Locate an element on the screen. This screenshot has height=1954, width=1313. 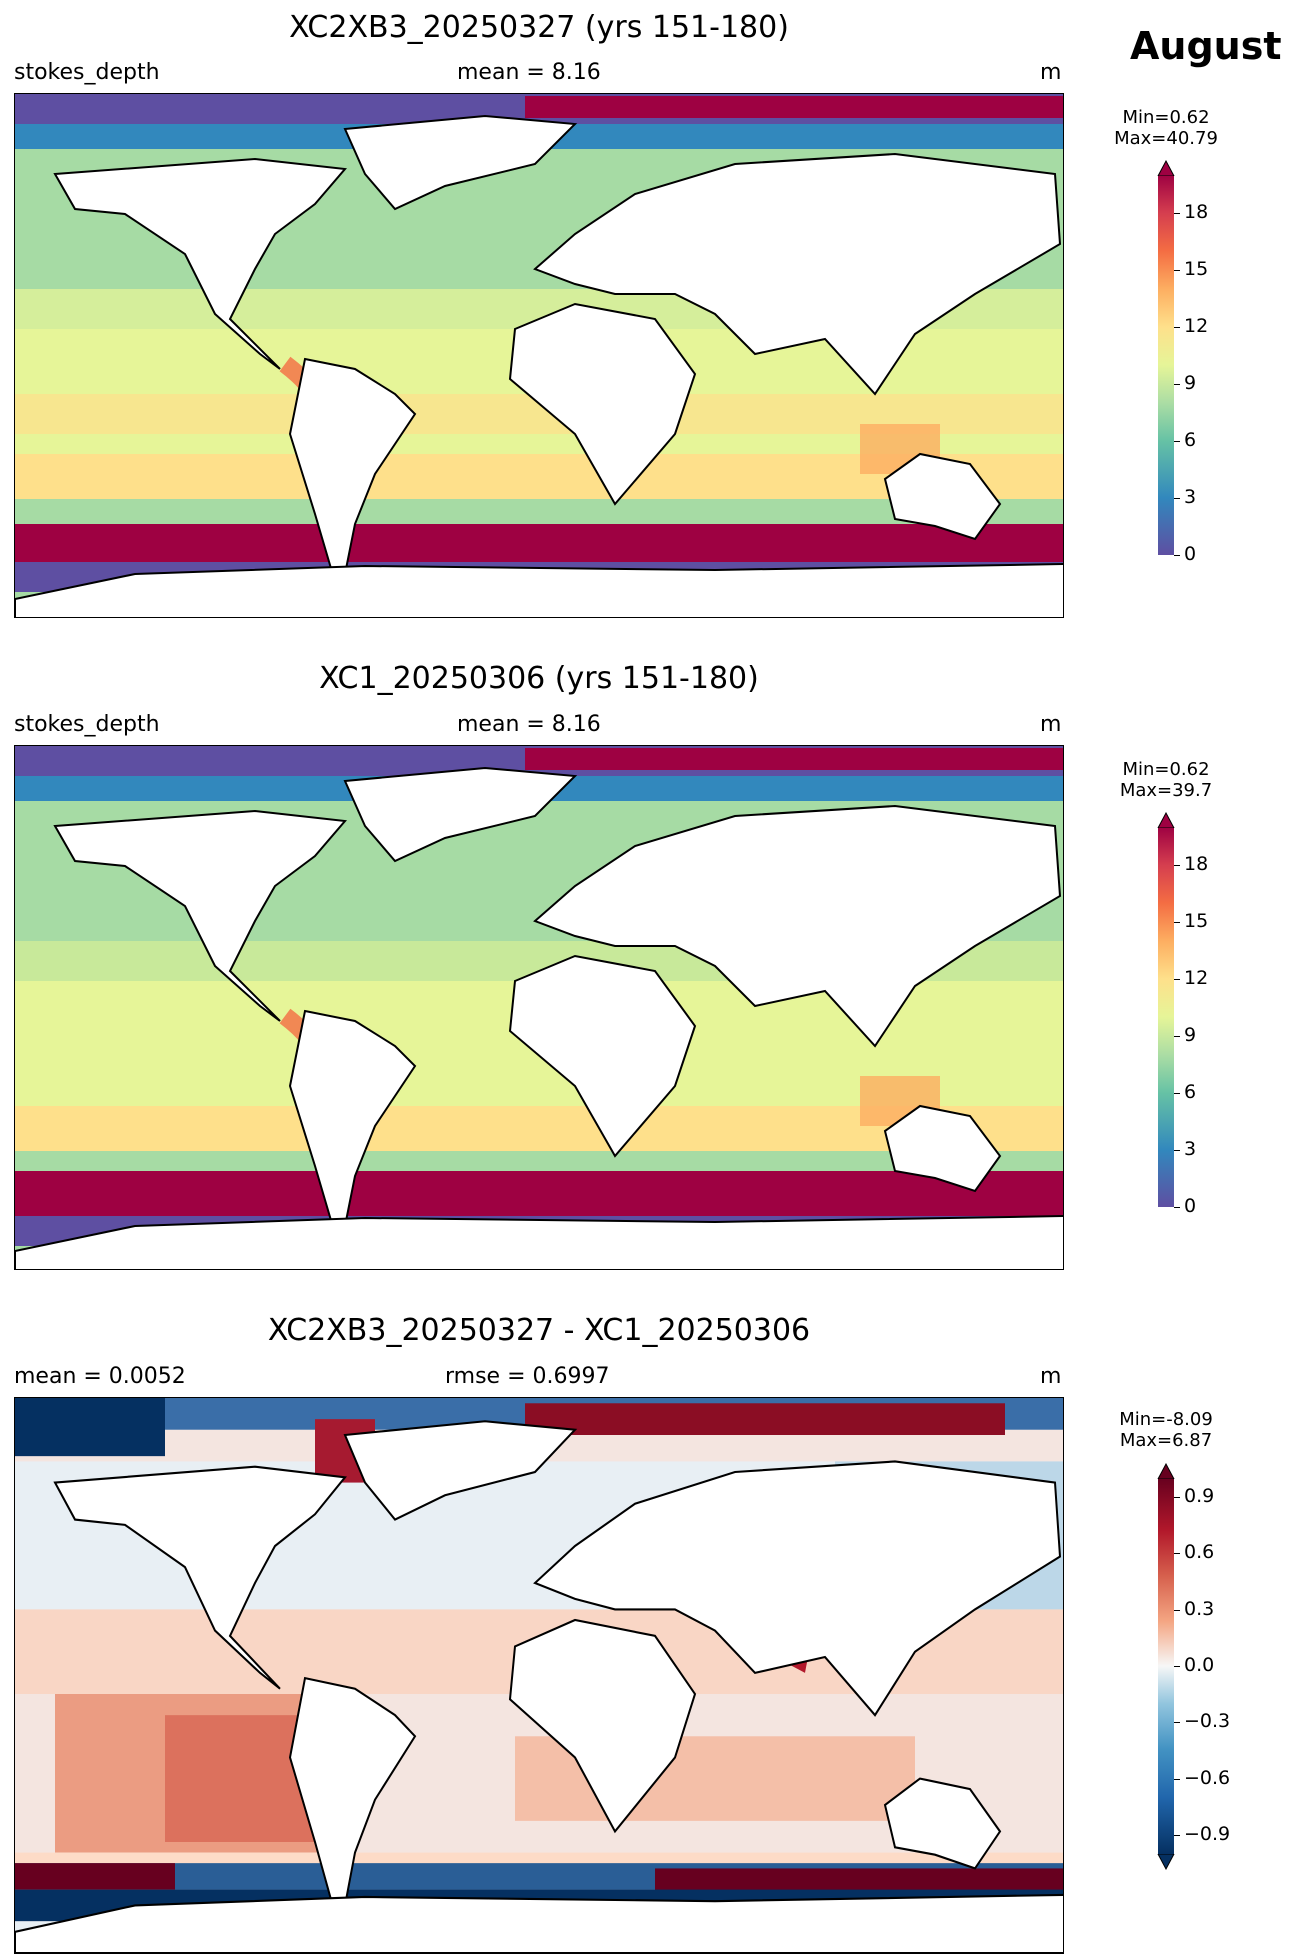
panel-3-min: Min=-8.09 is located at coordinates (1166, 1419).